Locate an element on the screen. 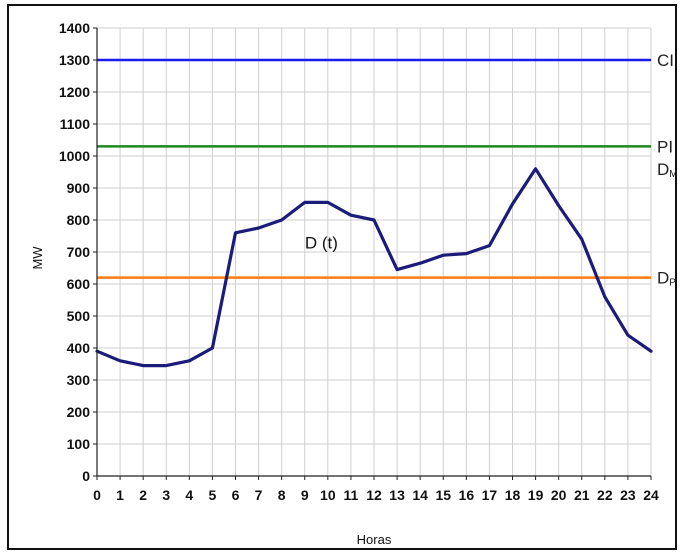 The height and width of the screenshot is (558, 686). y-tick-label: 1300 is located at coordinates (74, 60).